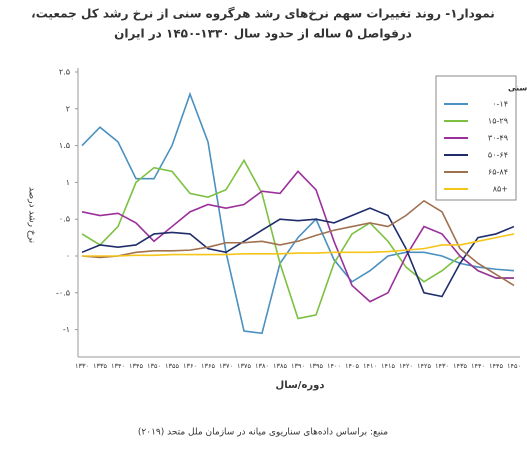 The image size is (527, 450). What do you see at coordinates (68, 182) in the screenshot?
I see `y-tick-label: ۱` at bounding box center [68, 182].